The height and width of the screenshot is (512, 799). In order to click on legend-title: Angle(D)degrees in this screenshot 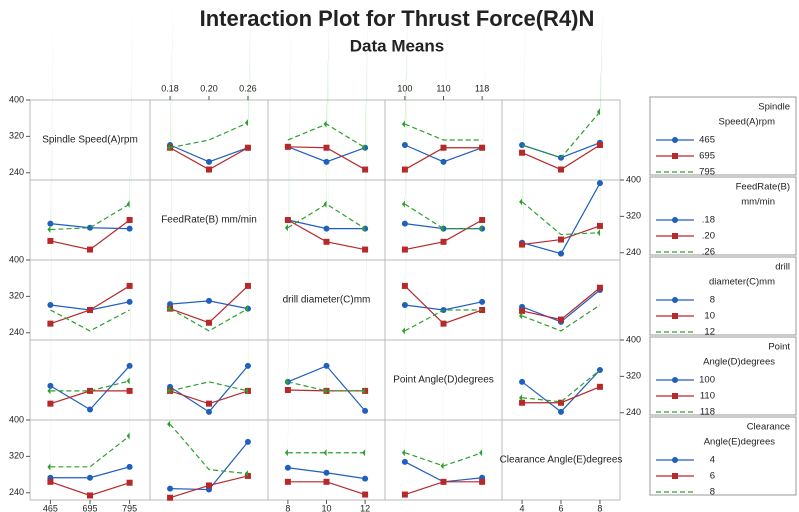, I will do `click(739, 362)`.